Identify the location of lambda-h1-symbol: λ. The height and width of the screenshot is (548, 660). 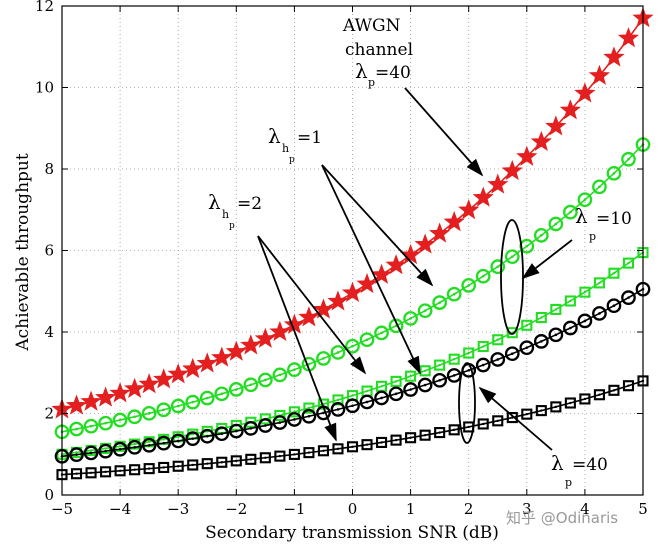
(274, 136).